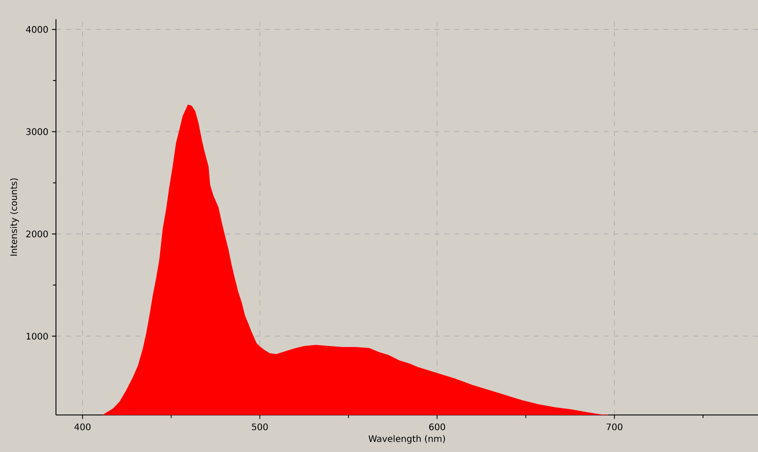  I want to click on y-tick-label: 2000, so click(37, 234).